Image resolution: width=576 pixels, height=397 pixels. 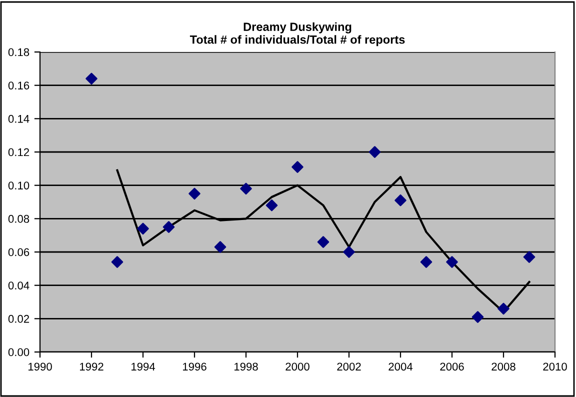 What do you see at coordinates (452, 366) in the screenshot?
I see `x-tick-label: 2006` at bounding box center [452, 366].